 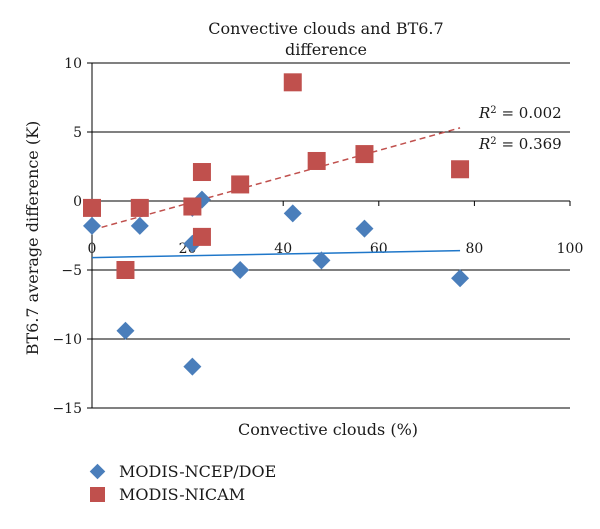 I want to click on y-axis-label: BT6.7 average difference (K), so click(x=32, y=238).